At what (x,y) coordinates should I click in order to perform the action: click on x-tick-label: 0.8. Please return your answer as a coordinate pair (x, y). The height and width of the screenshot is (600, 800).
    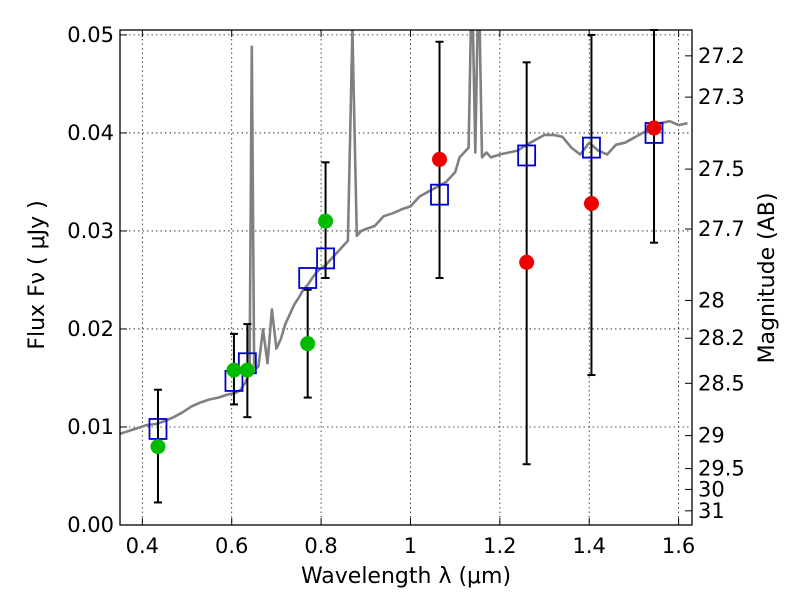
    Looking at the image, I should click on (320, 546).